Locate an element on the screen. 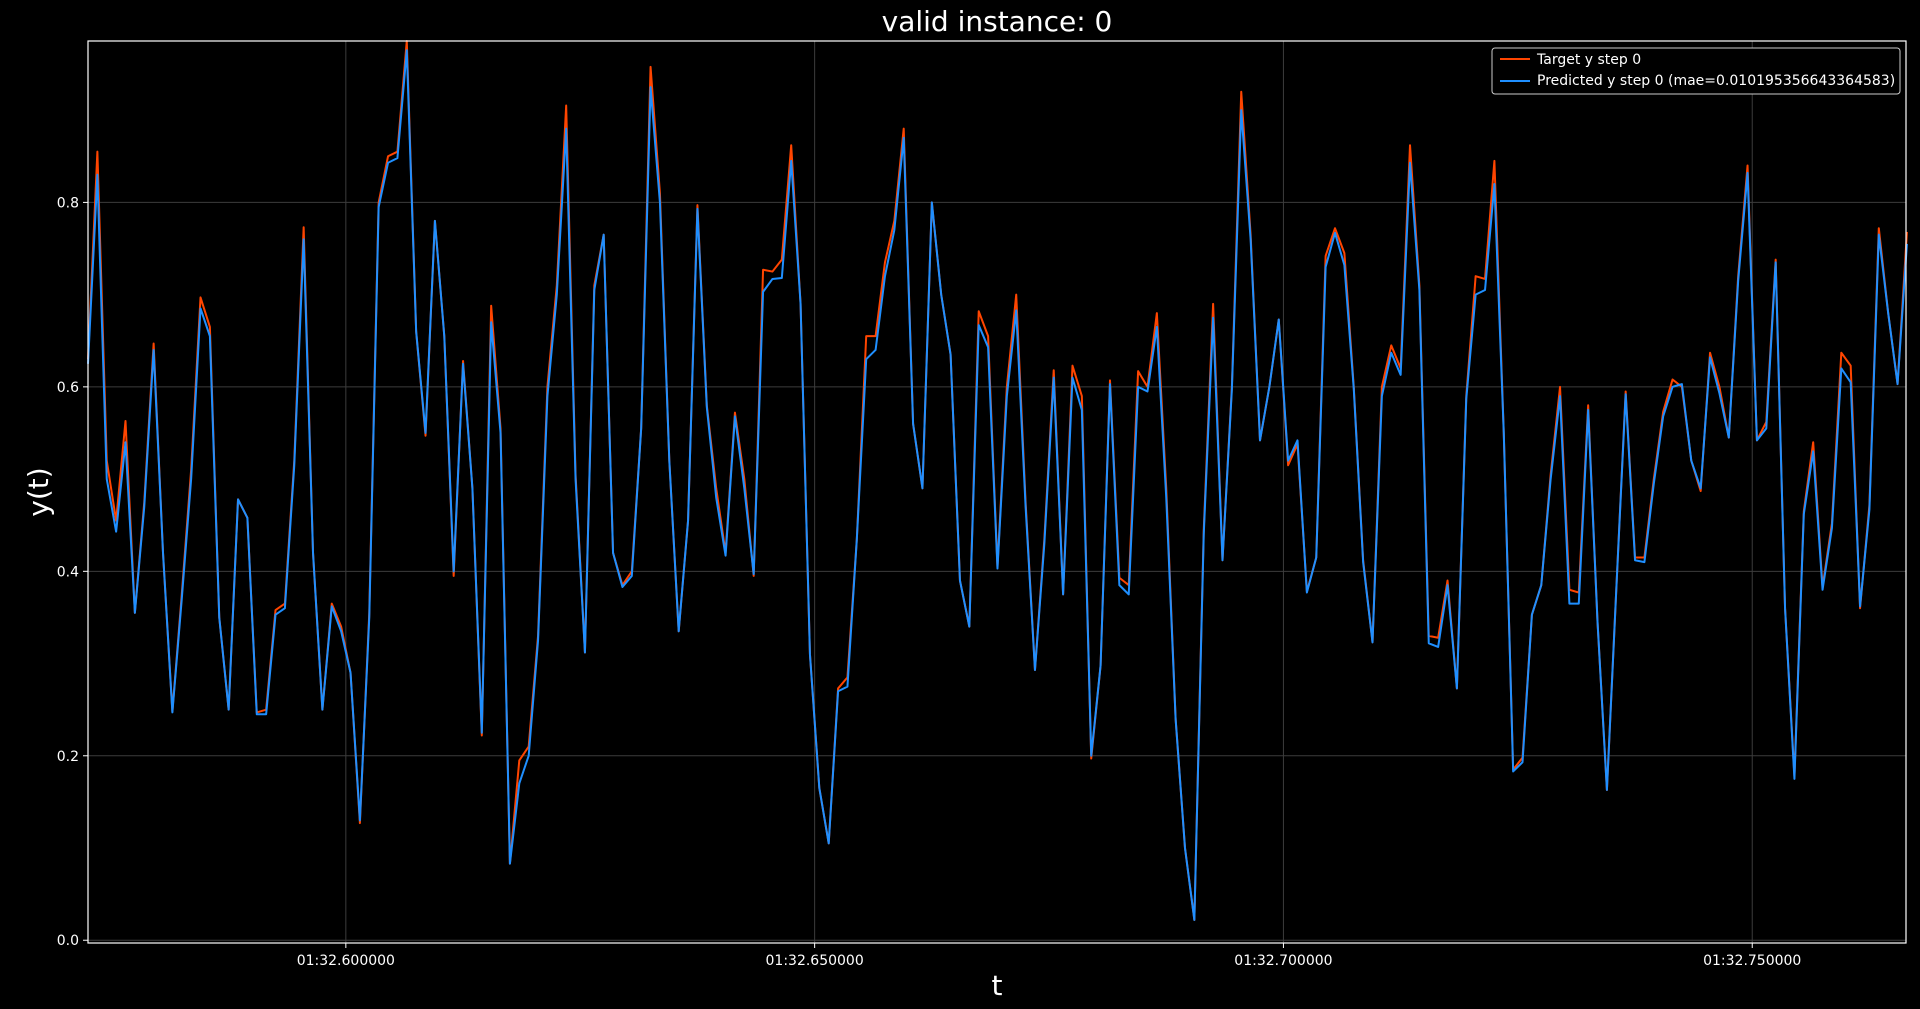 The image size is (1920, 1009). legend-box is located at coordinates (1696, 71).